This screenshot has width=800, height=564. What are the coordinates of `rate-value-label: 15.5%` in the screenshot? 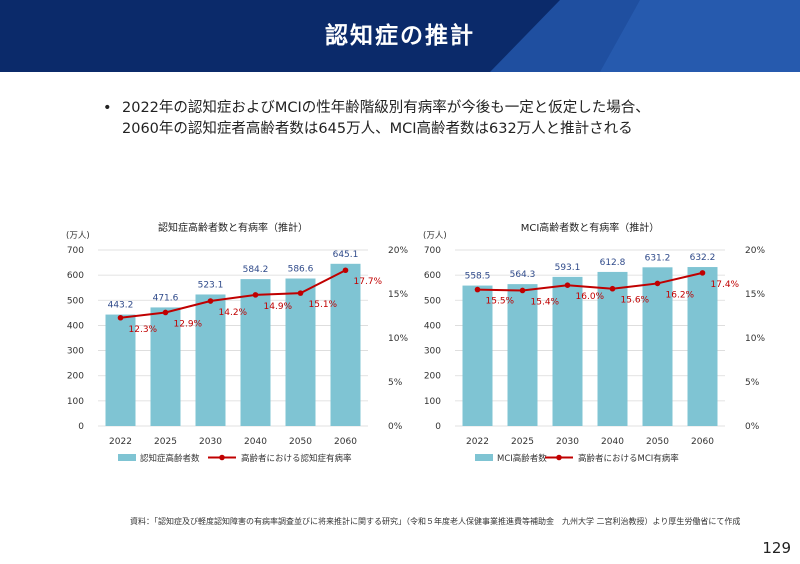 It's located at (500, 302).